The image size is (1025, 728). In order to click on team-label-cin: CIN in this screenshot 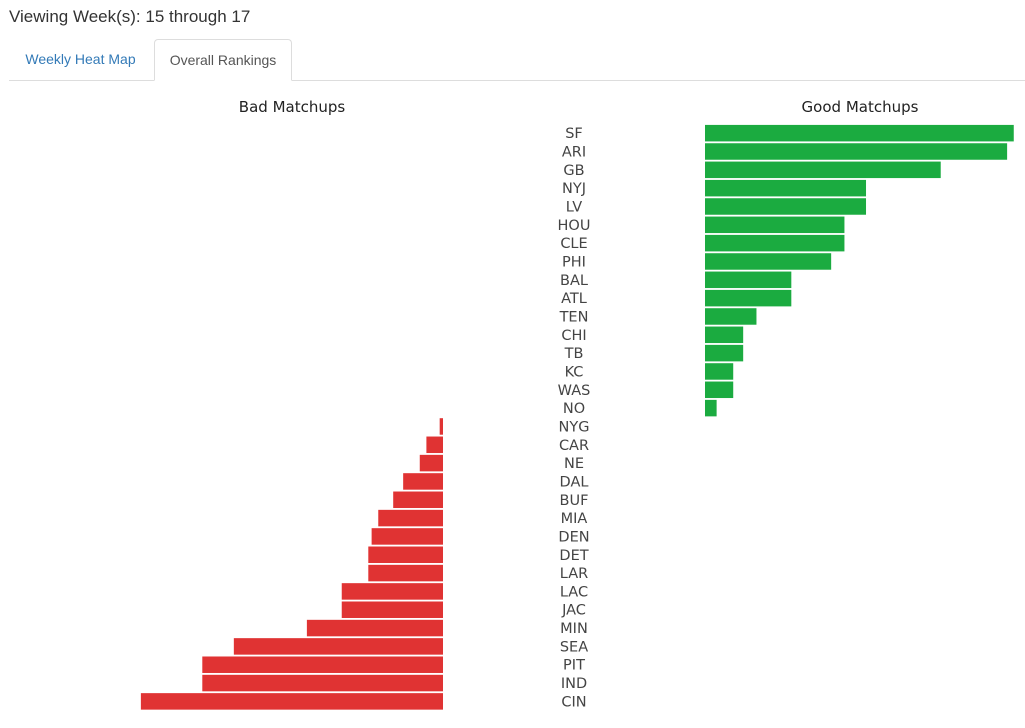, I will do `click(573, 702)`.